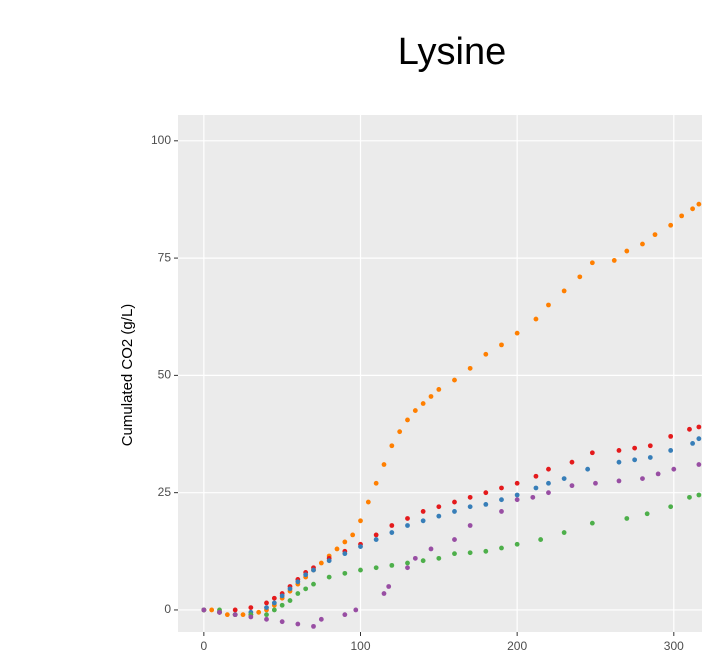 Image resolution: width=702 pixels, height=655 pixels. What do you see at coordinates (452, 52) in the screenshot?
I see `chart-title: Lysine` at bounding box center [452, 52].